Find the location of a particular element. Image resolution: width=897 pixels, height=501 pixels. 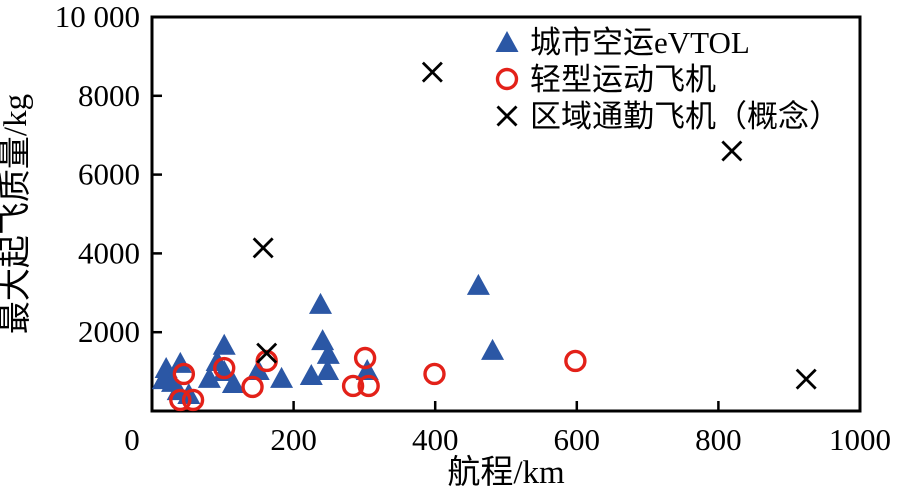

x-tick-label: 0 is located at coordinates (132, 439).